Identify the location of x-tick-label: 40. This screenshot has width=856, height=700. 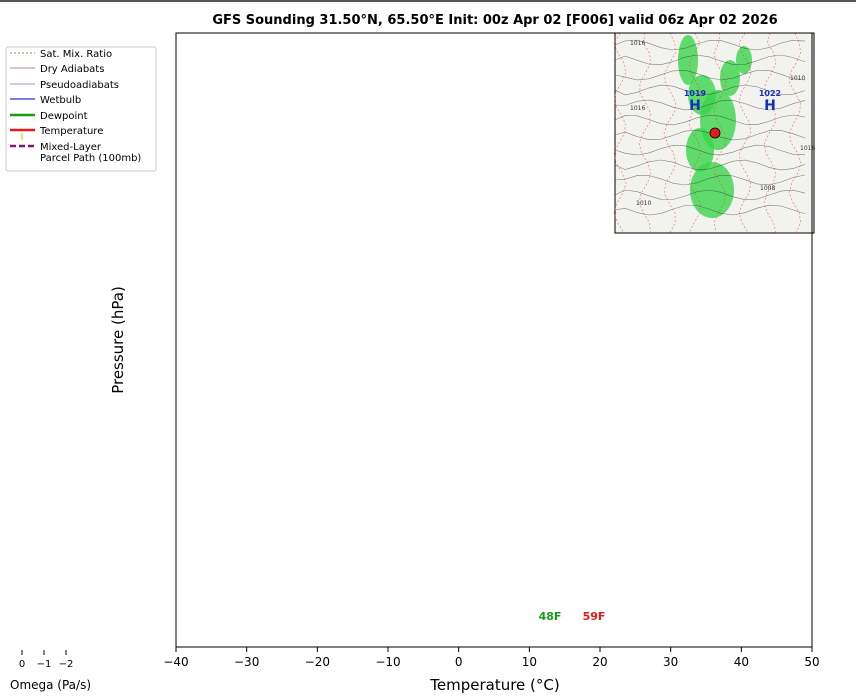
(741, 662).